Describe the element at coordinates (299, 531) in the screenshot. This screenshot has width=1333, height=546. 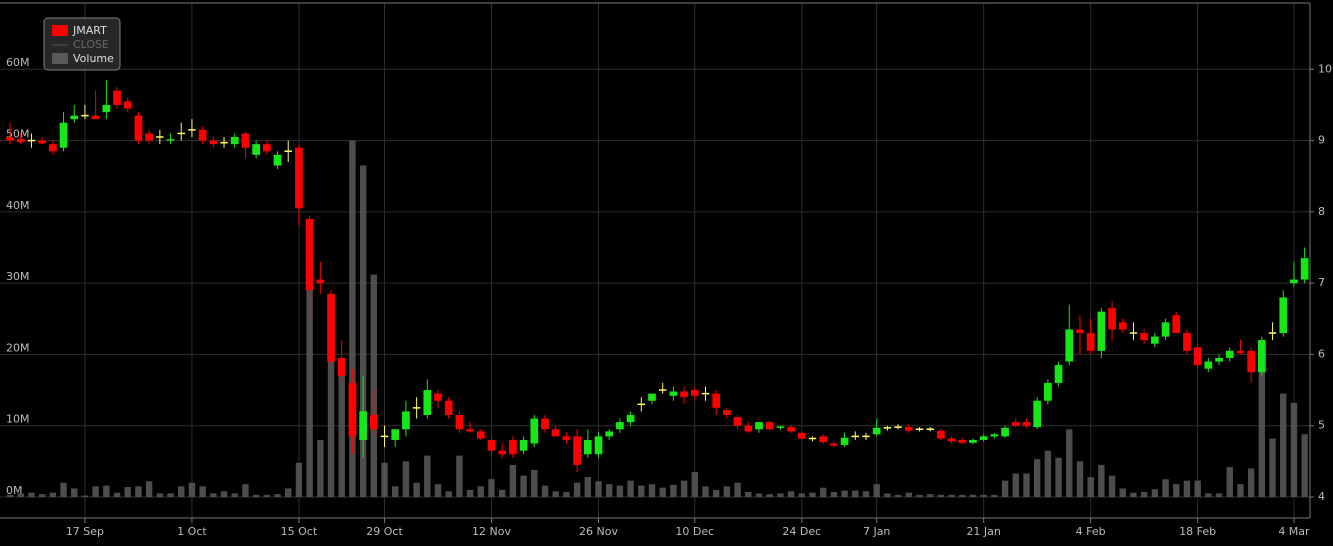
I see `x-tick-label: 15 Oct` at that location.